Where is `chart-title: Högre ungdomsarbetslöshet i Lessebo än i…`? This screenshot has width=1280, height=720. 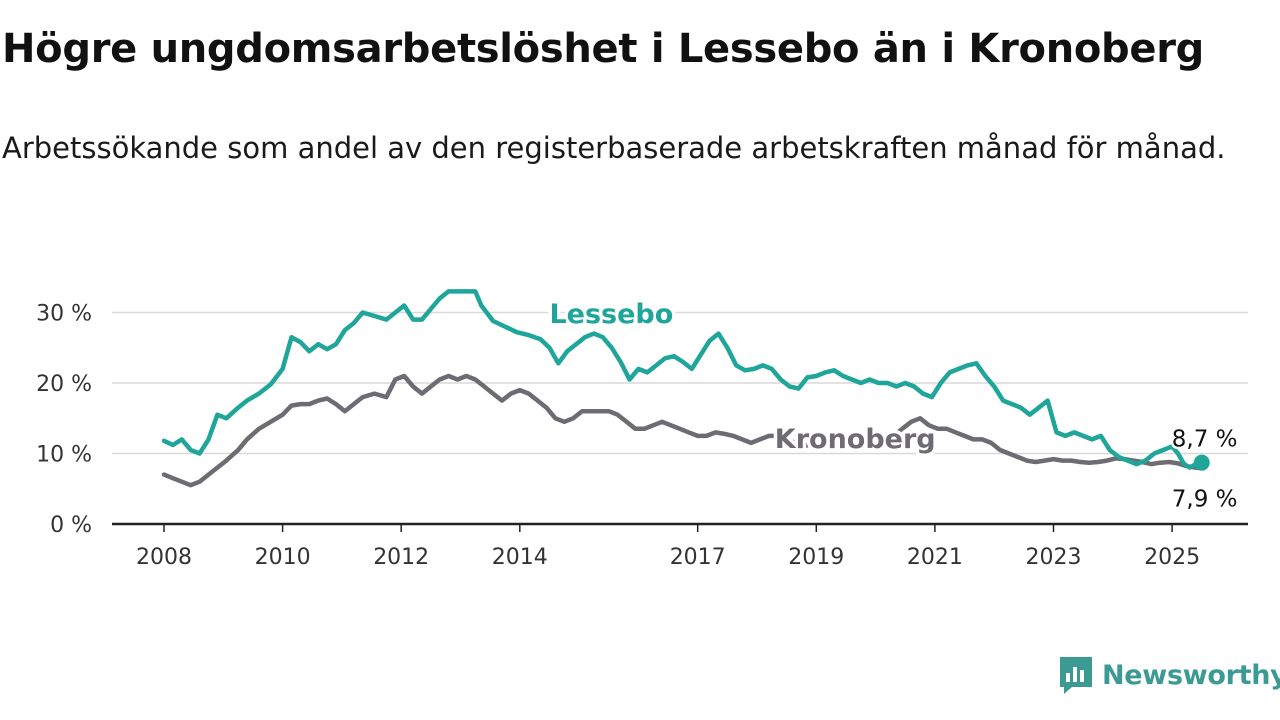 chart-title: Högre ungdomsarbetslöshet i Lessebo än i… is located at coordinates (603, 49).